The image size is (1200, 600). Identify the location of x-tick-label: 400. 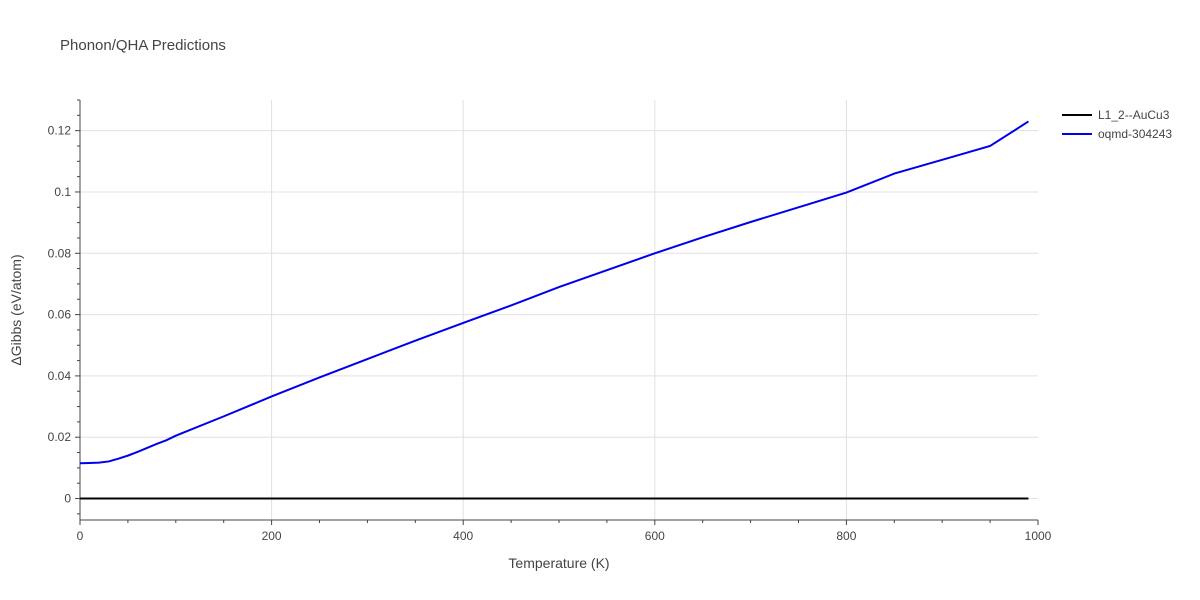
(463, 536).